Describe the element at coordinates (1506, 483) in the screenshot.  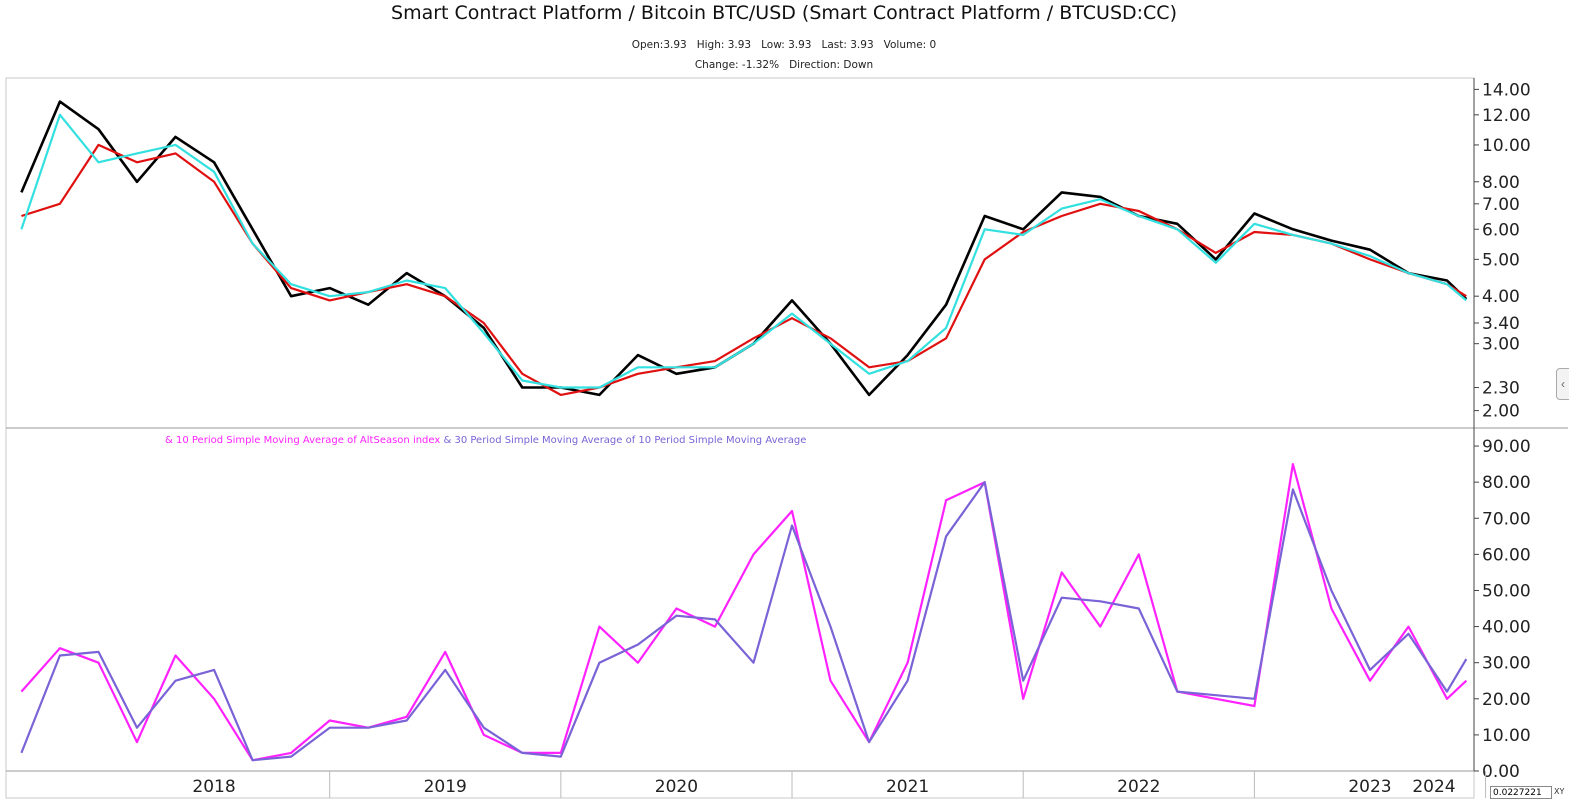
I see `alt-tick-label: 80.00` at that location.